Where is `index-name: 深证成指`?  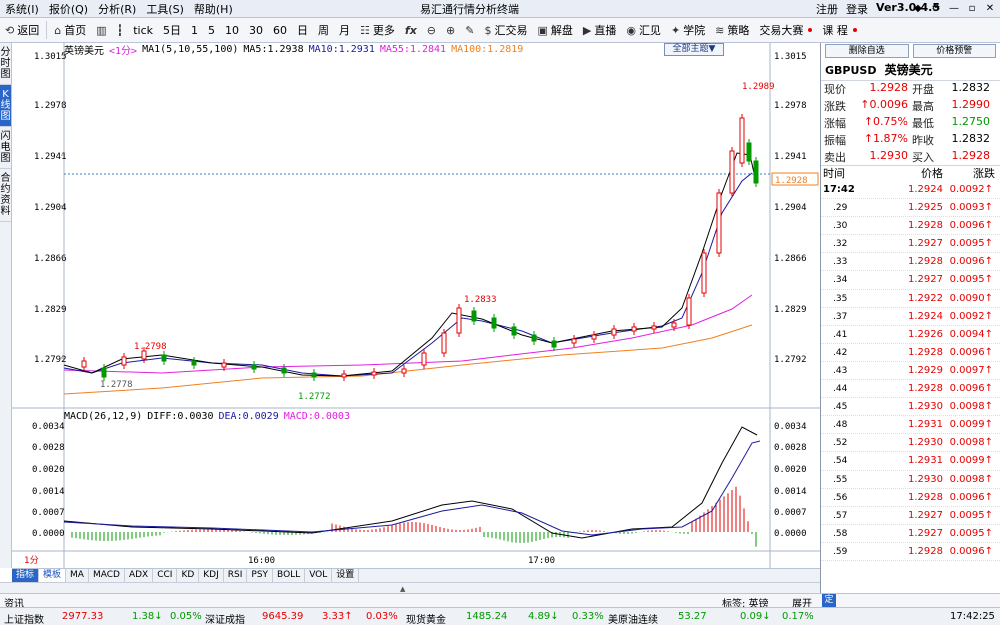
index-name: 深证成指 is located at coordinates (225, 620).